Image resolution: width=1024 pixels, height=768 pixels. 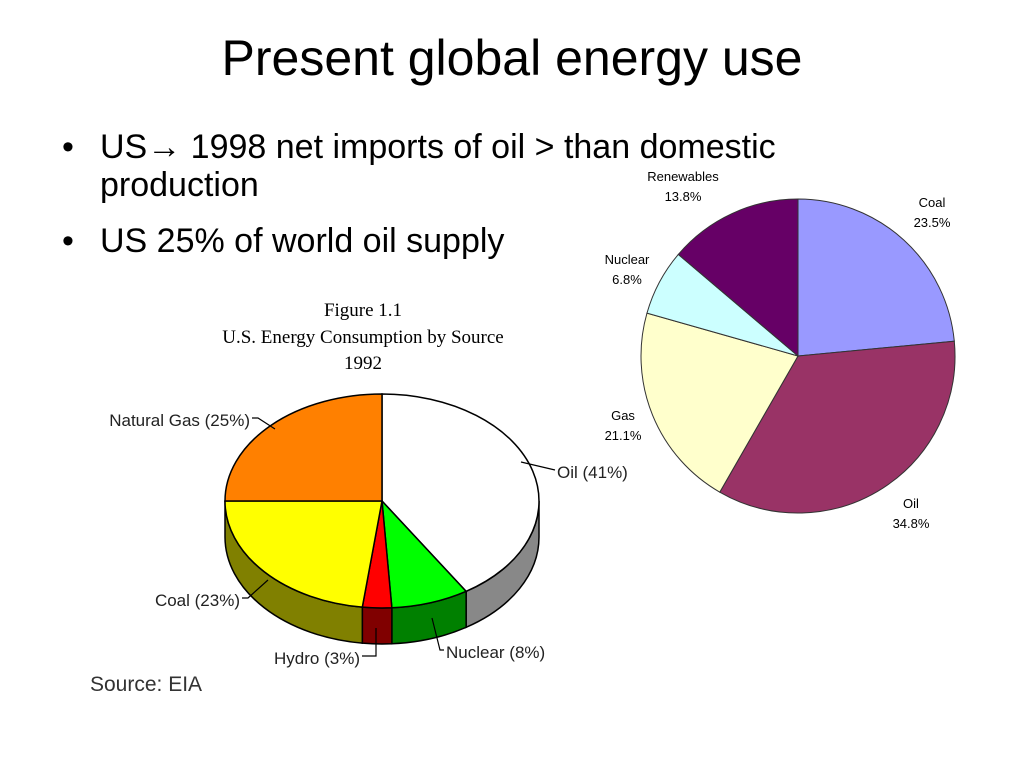 I want to click on slice-label-hydro: Hydro (3%), so click(x=317, y=658).